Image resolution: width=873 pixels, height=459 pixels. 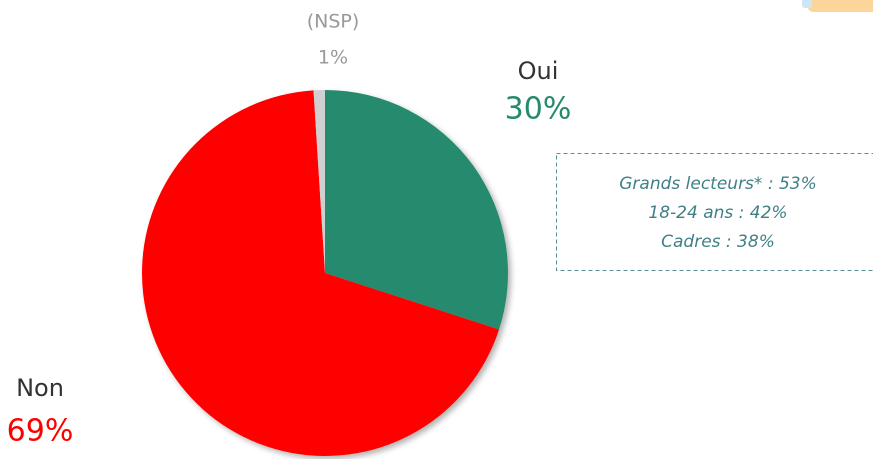 I want to click on annotation: Cadres : 38%, so click(x=718, y=242).